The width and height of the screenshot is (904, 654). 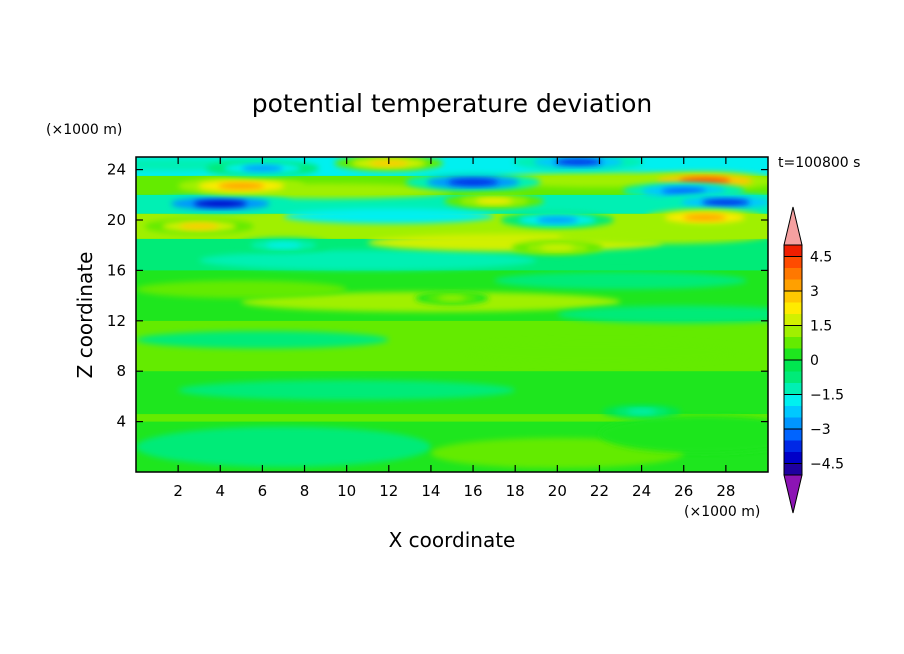 What do you see at coordinates (725, 491) in the screenshot?
I see `x-tick-label: 28` at bounding box center [725, 491].